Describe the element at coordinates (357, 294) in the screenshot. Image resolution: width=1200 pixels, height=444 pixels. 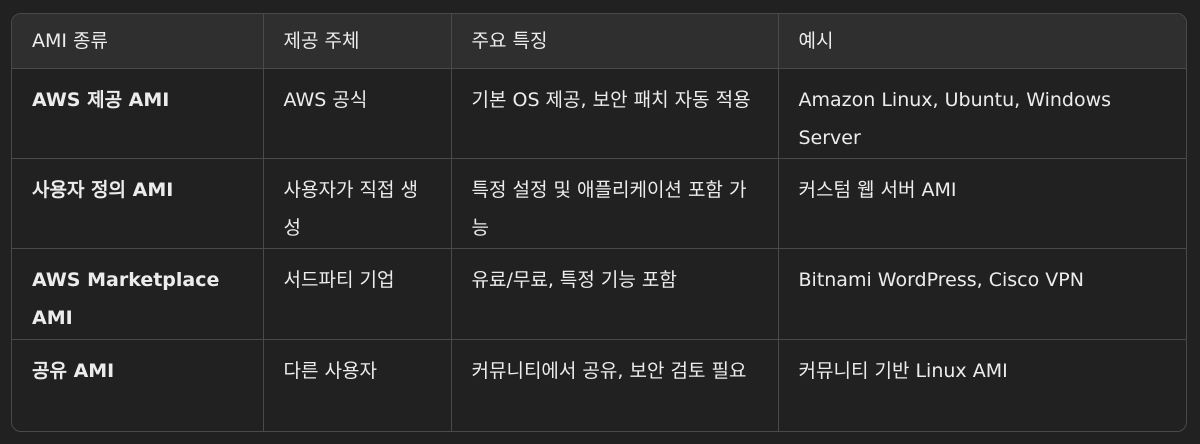
I see `cell-provider: 서드파티 기업` at that location.